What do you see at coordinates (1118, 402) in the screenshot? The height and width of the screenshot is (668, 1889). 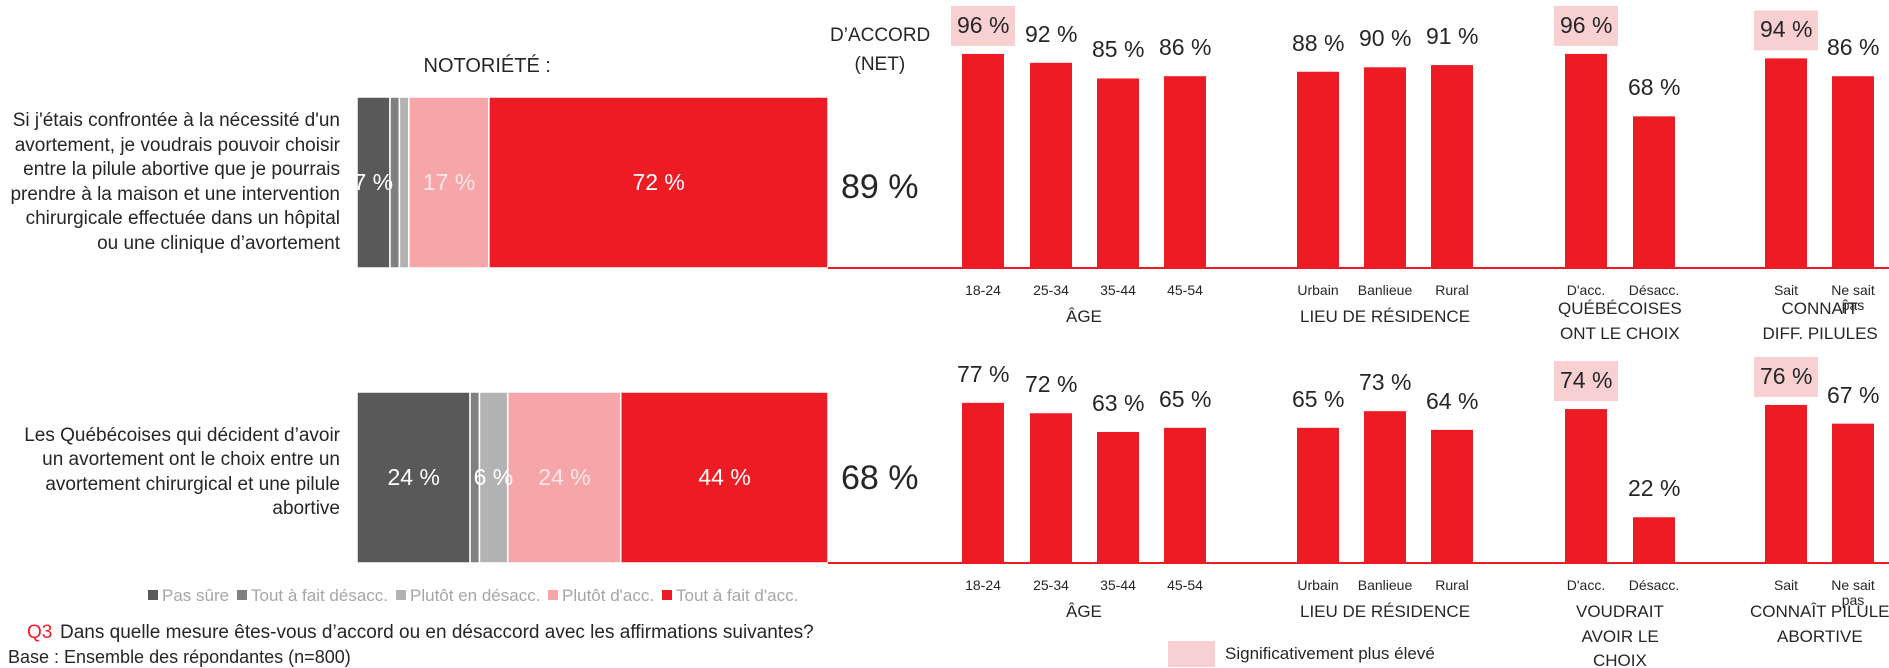 I see `value-label: 63 %` at bounding box center [1118, 402].